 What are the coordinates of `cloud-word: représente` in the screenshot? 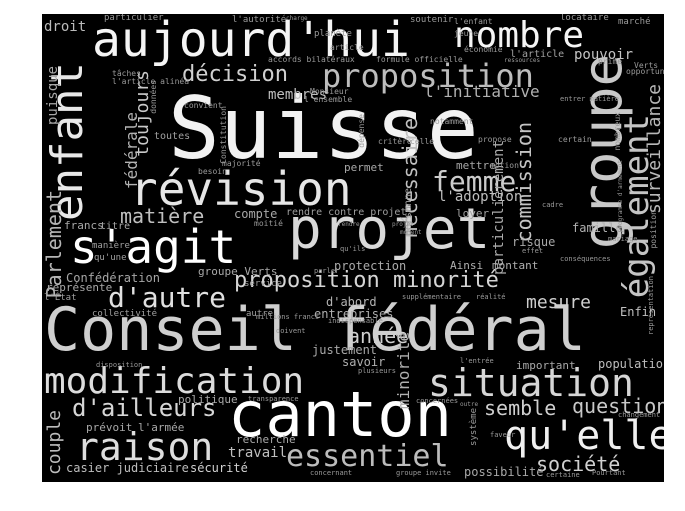 It's located at (79, 287).